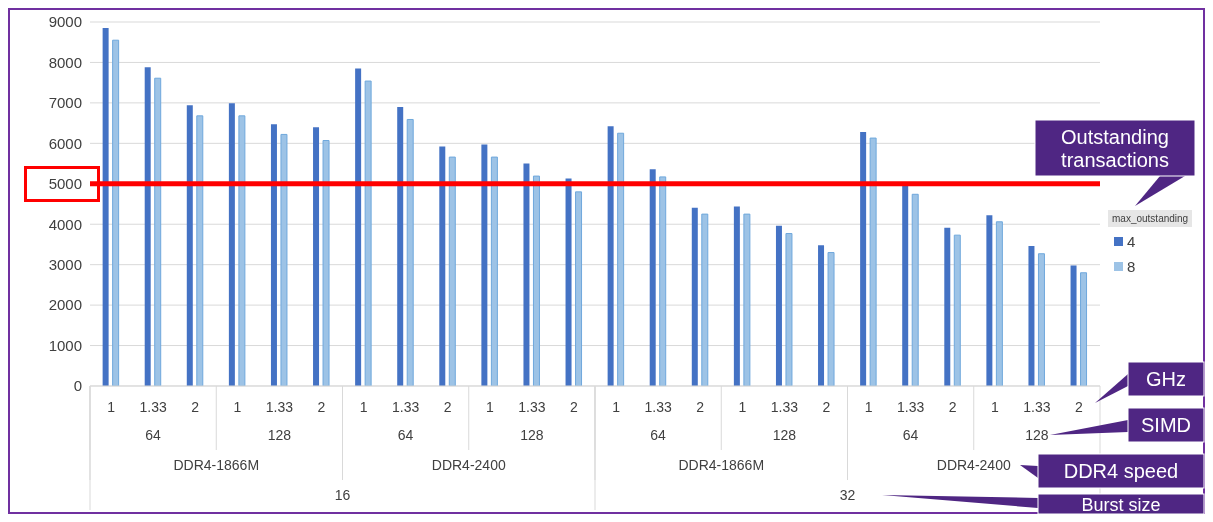  Describe the element at coordinates (1131, 241) in the screenshot. I see `legend-label: 4` at that location.